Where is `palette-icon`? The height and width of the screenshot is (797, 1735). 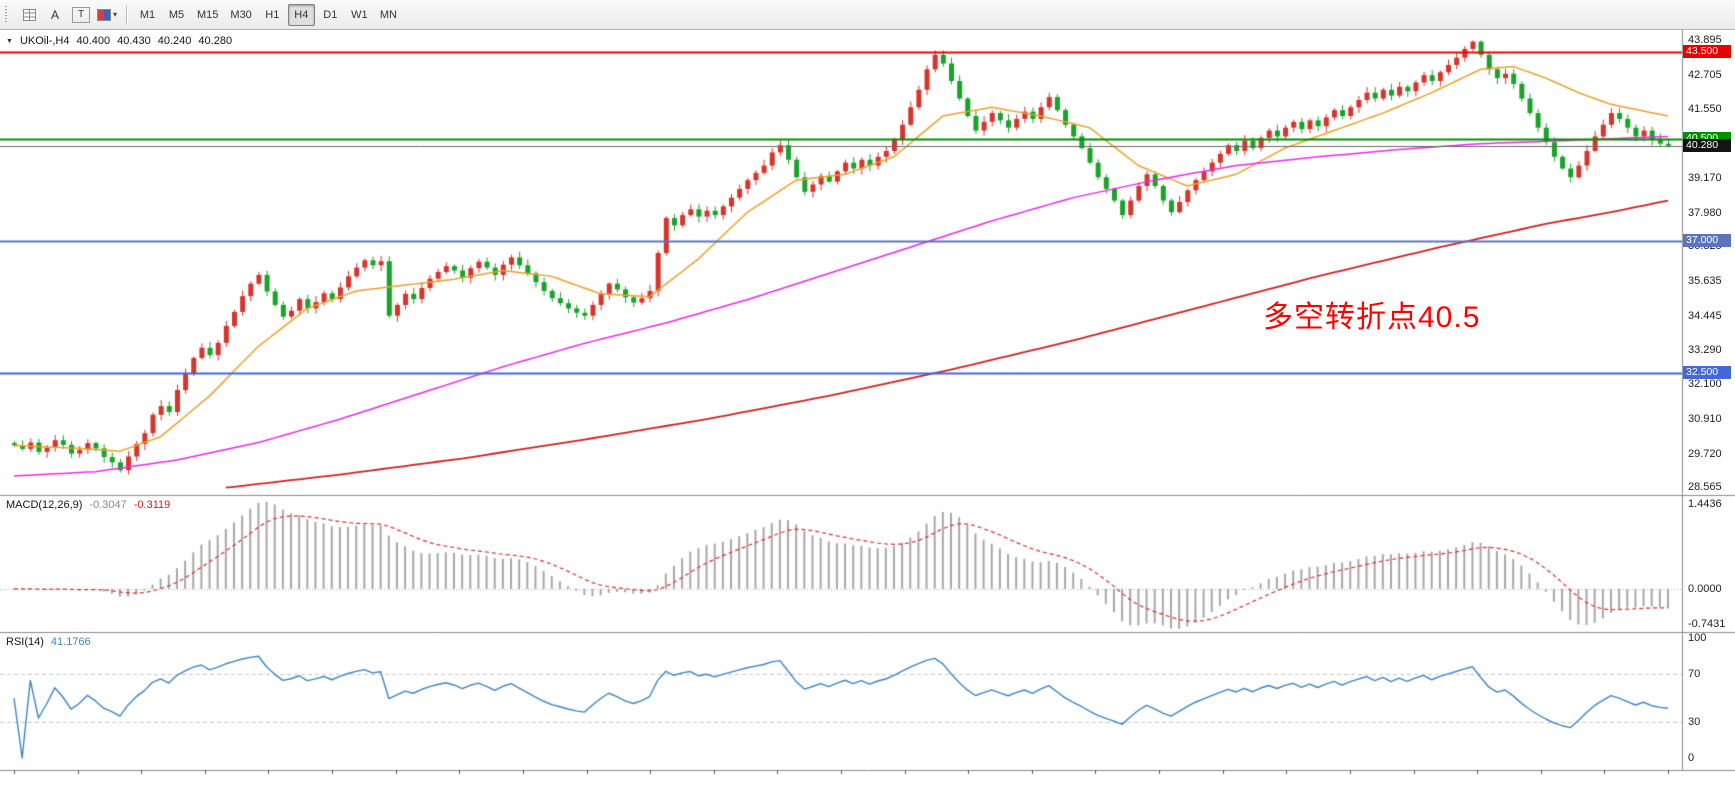 palette-icon is located at coordinates (103, 14).